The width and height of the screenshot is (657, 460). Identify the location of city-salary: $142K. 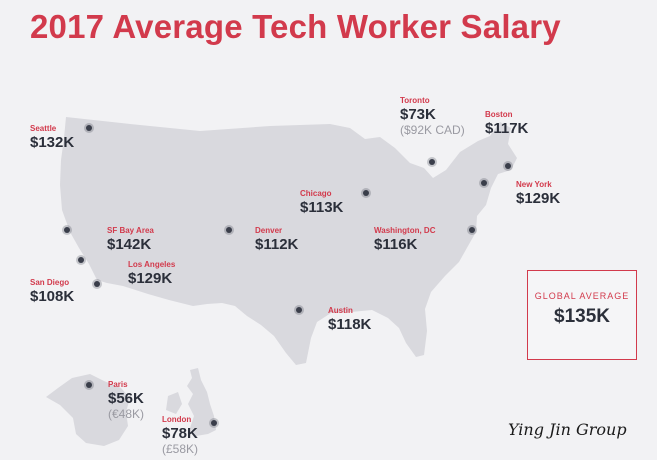
(129, 244).